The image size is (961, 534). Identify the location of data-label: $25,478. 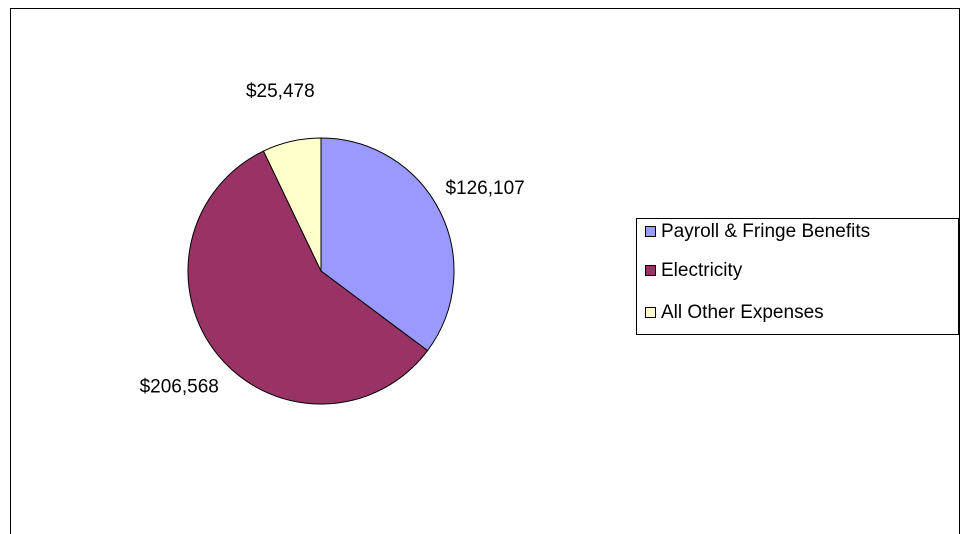
(280, 91).